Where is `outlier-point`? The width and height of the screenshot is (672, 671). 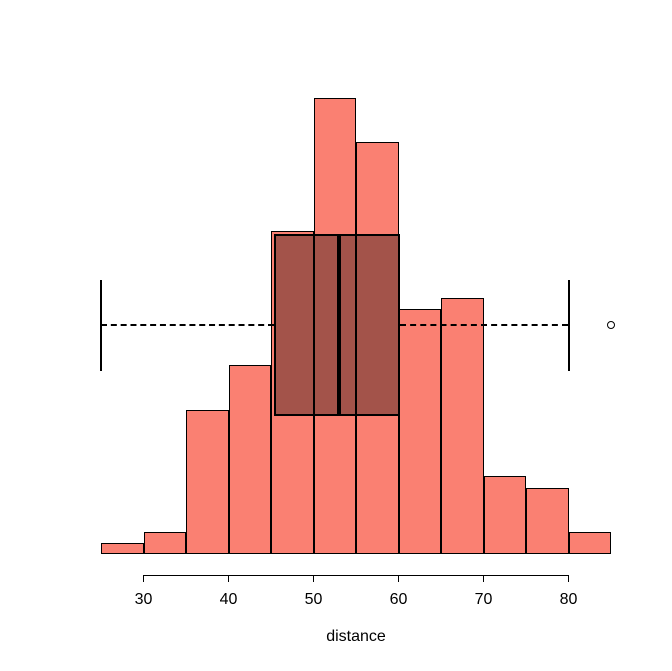
outlier-point is located at coordinates (611, 325).